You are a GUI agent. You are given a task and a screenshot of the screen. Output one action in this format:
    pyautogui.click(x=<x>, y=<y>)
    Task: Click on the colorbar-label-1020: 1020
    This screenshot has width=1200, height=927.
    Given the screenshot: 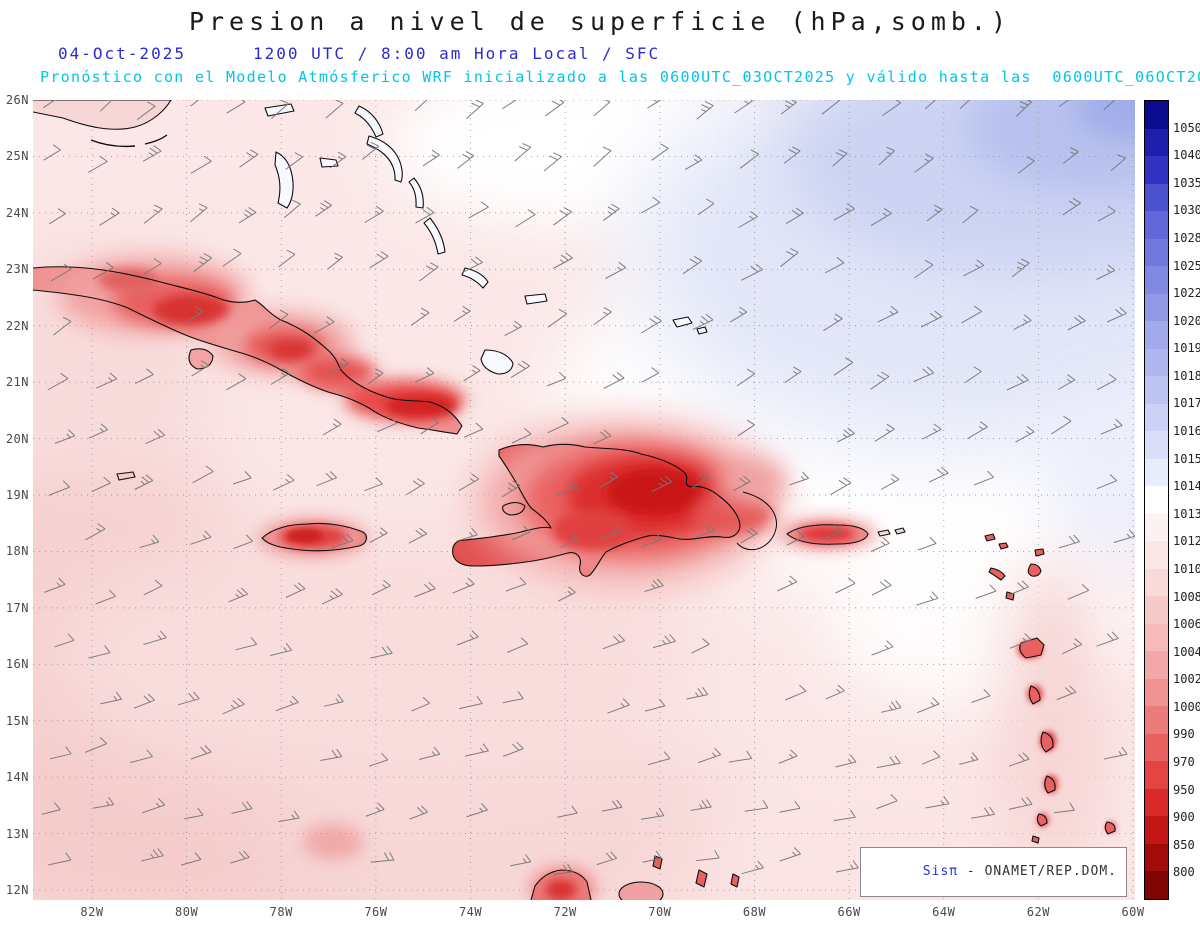 What is the action you would take?
    pyautogui.click(x=1186, y=320)
    